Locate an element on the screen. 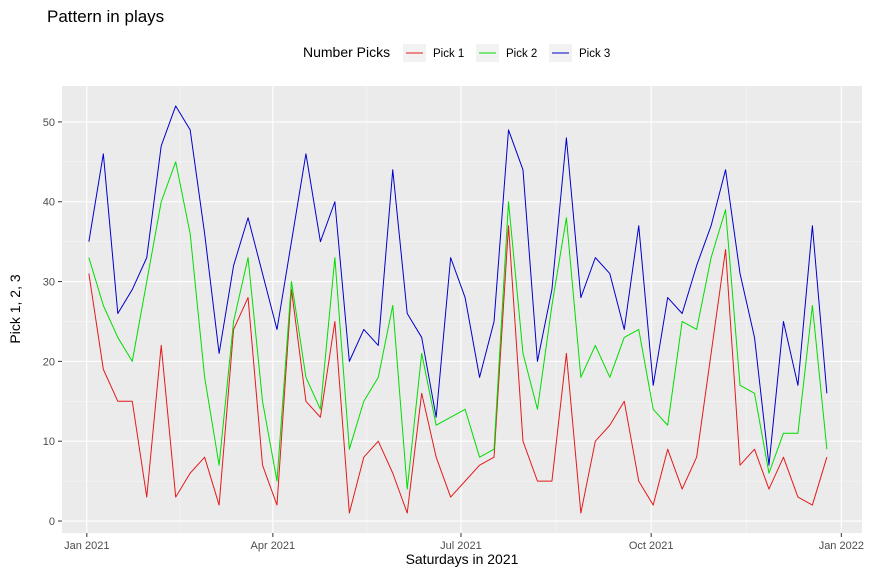 This screenshot has height=574, width=872. y-tick-label: 30 is located at coordinates (49, 283).